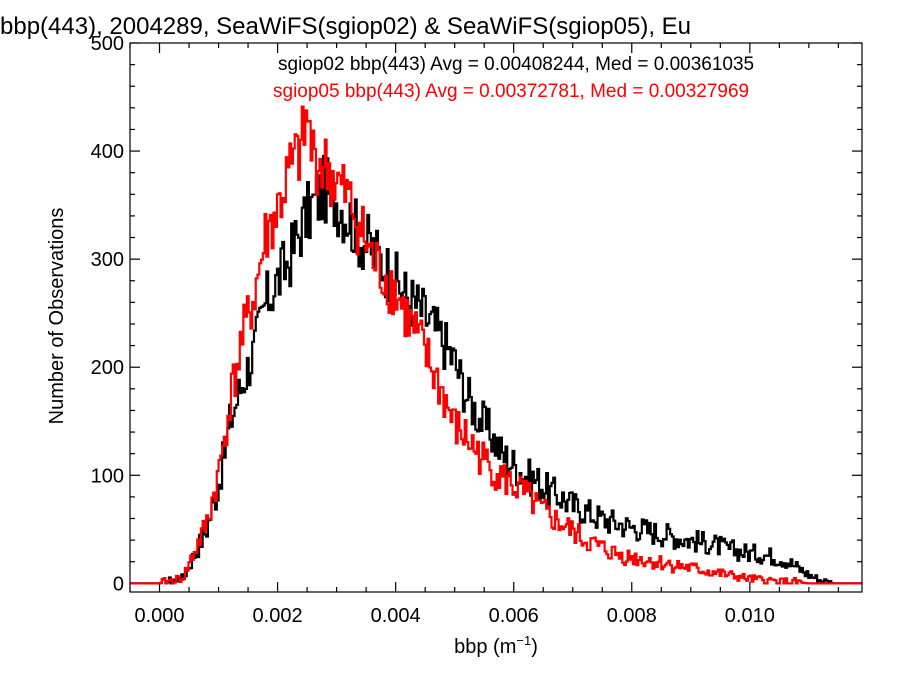 Image resolution: width=900 pixels, height=675 pixels. What do you see at coordinates (159, 616) in the screenshot?
I see `x-tick-label: 0.000` at bounding box center [159, 616].